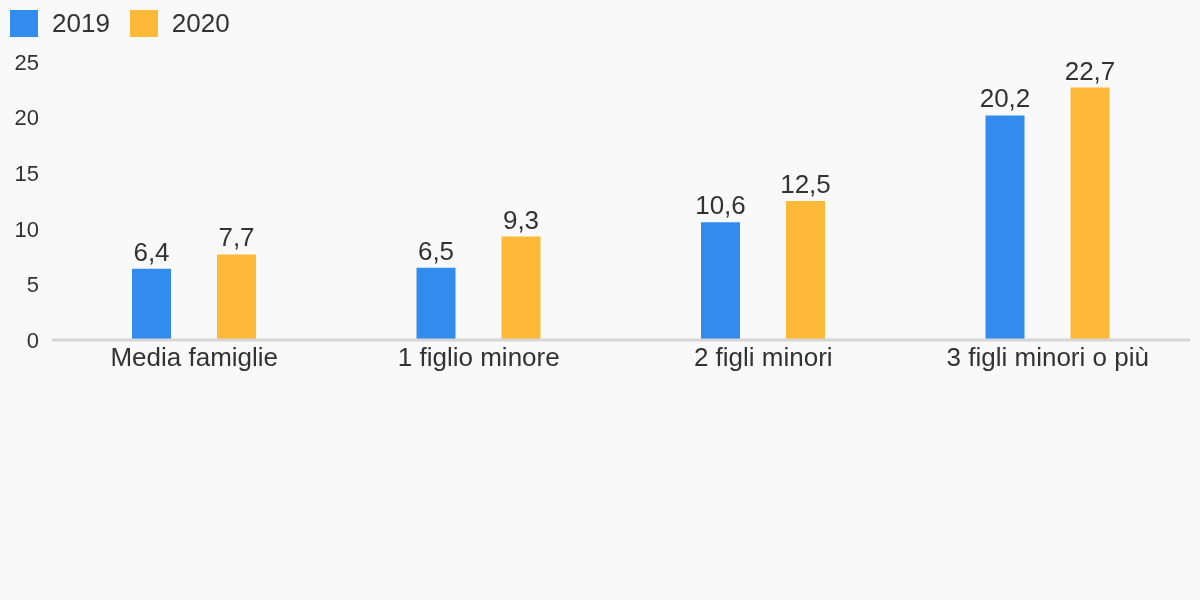 This screenshot has height=600, width=1200. I want to click on y-tick-label: 25, so click(26, 62).